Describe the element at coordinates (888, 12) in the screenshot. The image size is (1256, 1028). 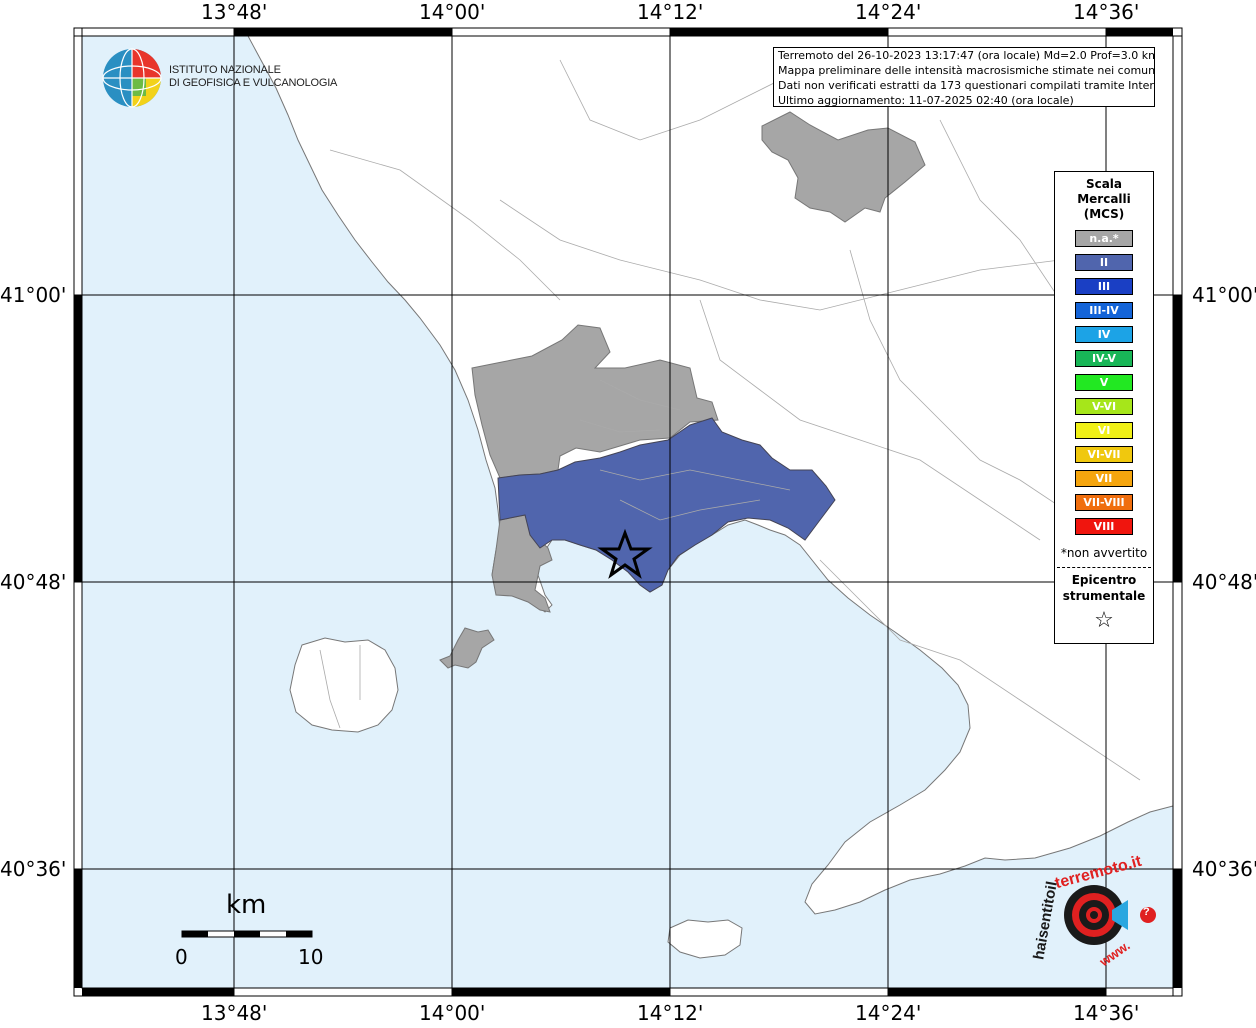
I see `top-label-4: 14°24'` at that location.